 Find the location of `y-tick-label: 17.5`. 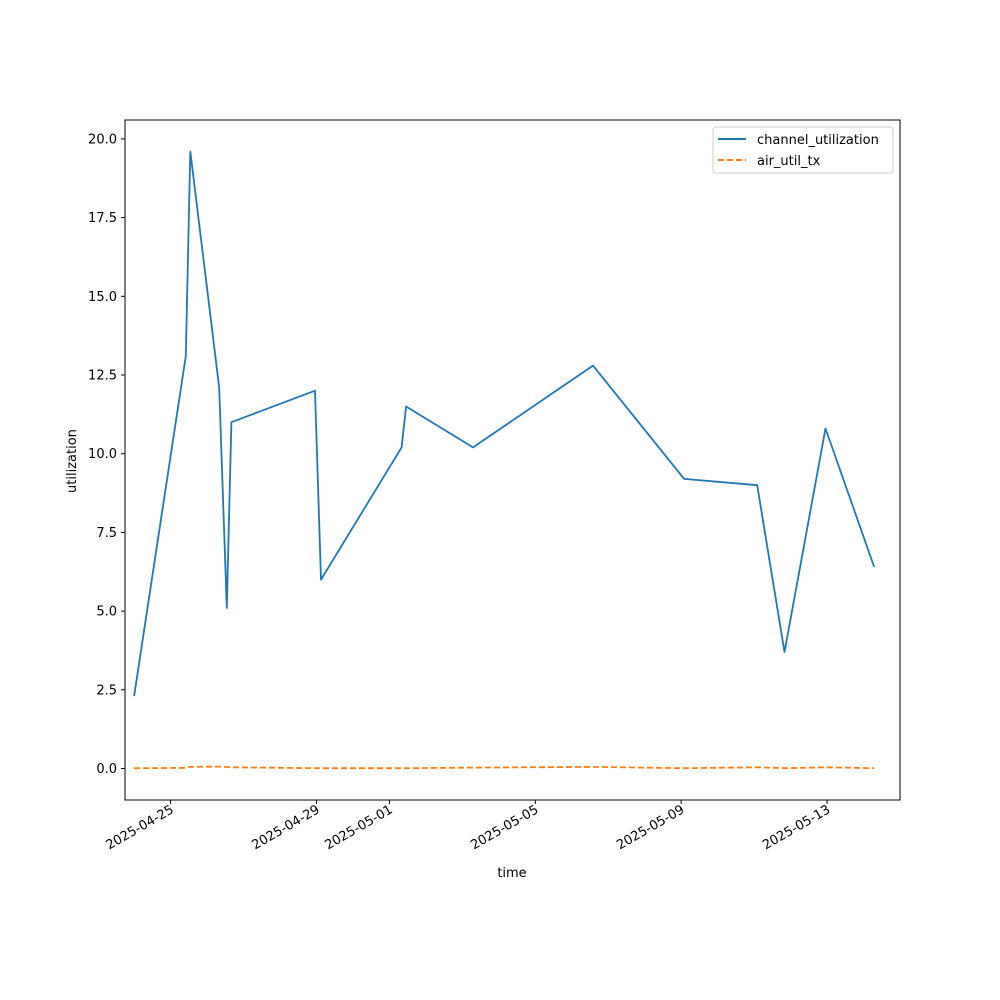

y-tick-label: 17.5 is located at coordinates (102, 218).